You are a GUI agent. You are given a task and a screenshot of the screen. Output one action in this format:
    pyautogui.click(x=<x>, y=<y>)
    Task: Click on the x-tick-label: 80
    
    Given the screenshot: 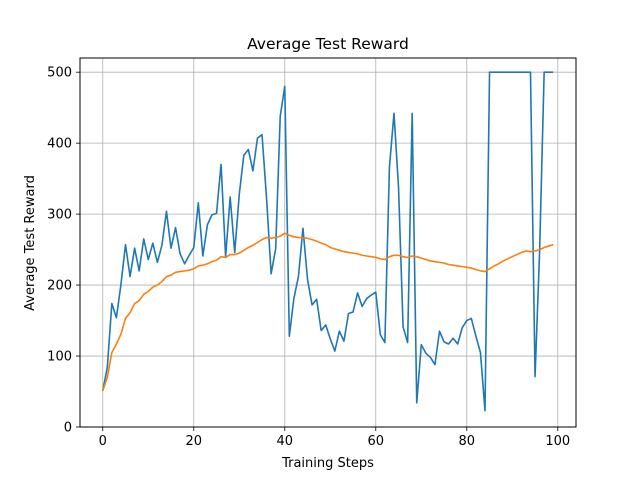 What is the action you would take?
    pyautogui.click(x=467, y=441)
    